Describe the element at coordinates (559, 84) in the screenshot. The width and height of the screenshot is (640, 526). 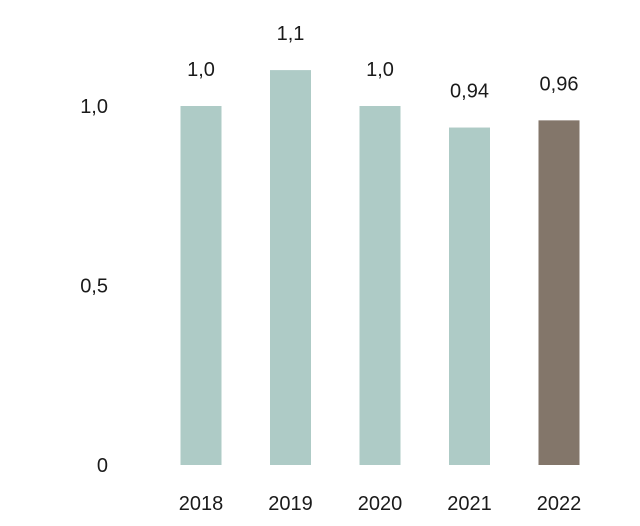
I see `data-label-2022: 0,96` at that location.